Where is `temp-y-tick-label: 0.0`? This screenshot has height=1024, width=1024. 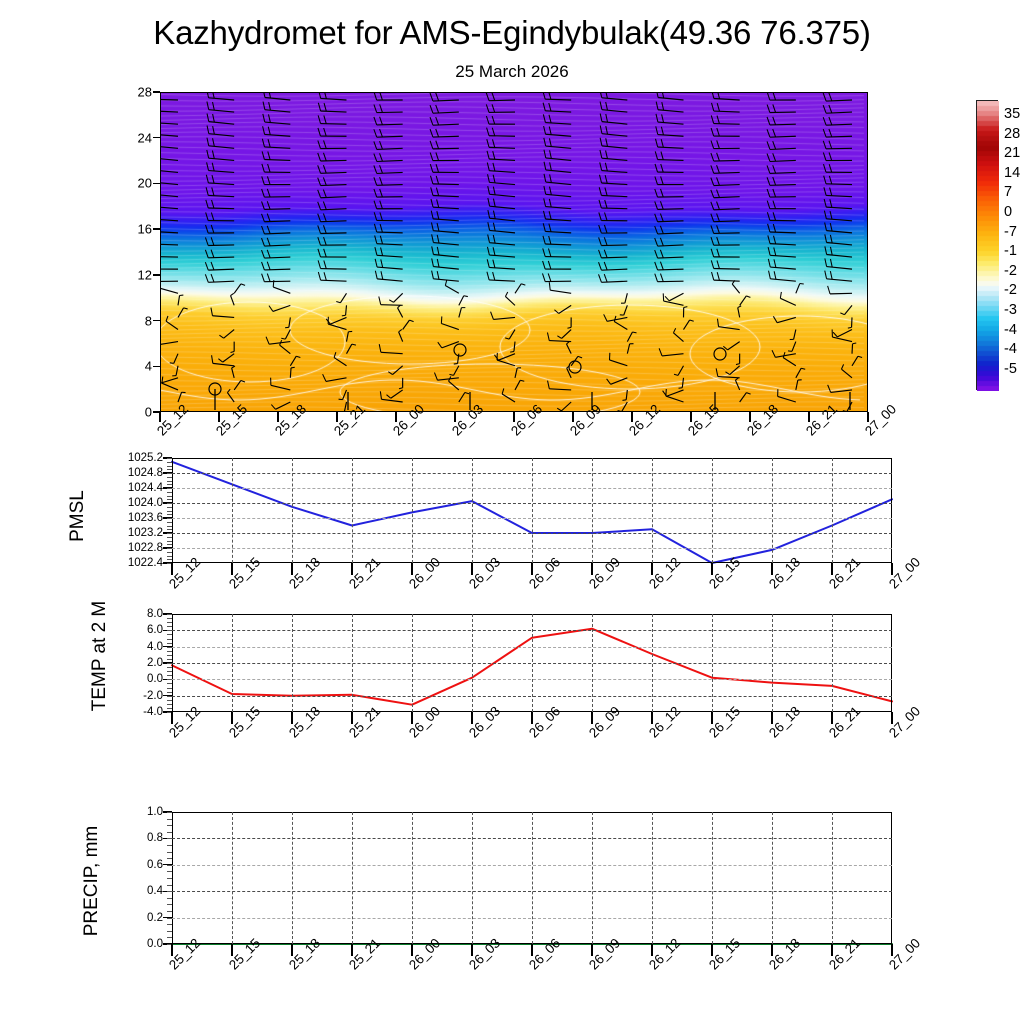 temp-y-tick-label: 0.0 is located at coordinates (155, 679).